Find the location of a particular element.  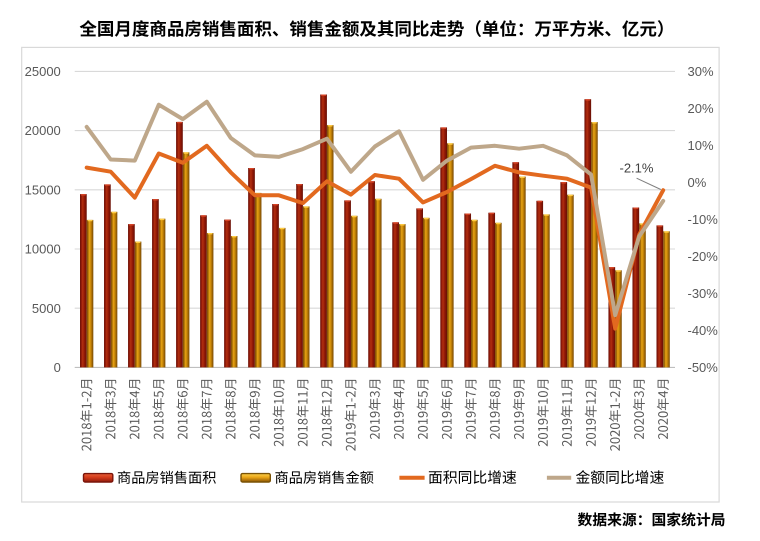

svg-text: 25000 is located at coordinates (43, 71).